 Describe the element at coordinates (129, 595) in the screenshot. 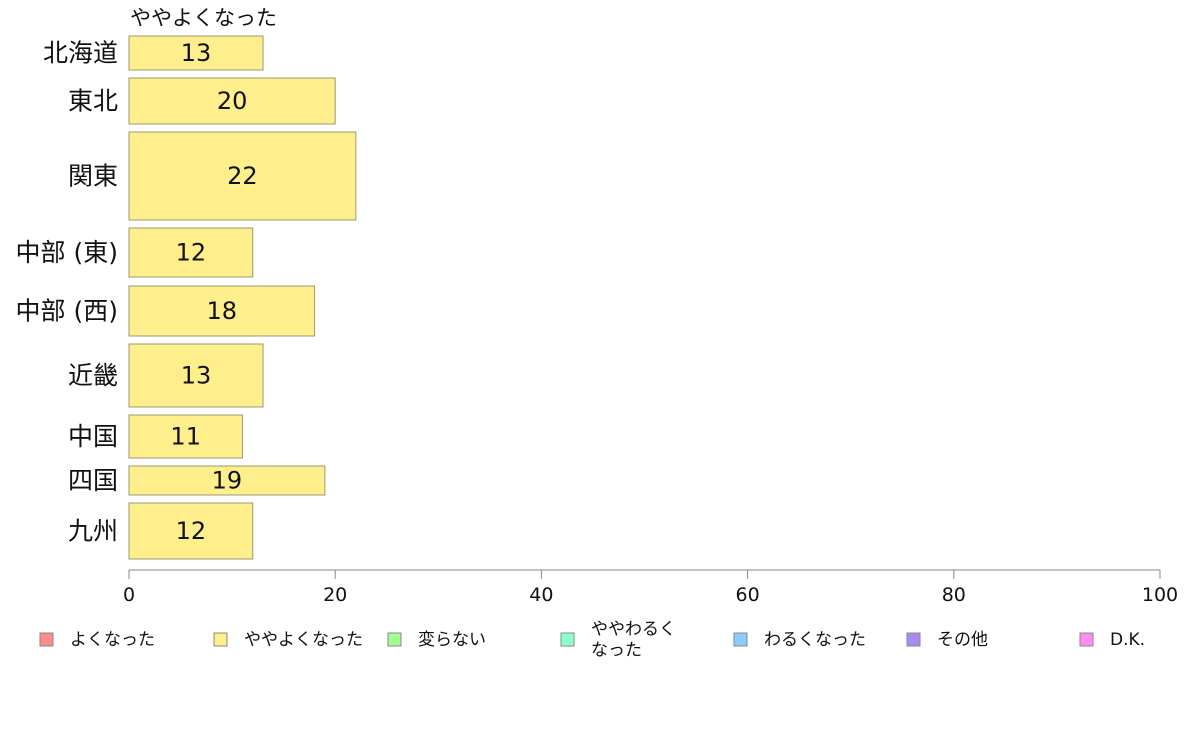

I see `x-tick-label: 0` at that location.